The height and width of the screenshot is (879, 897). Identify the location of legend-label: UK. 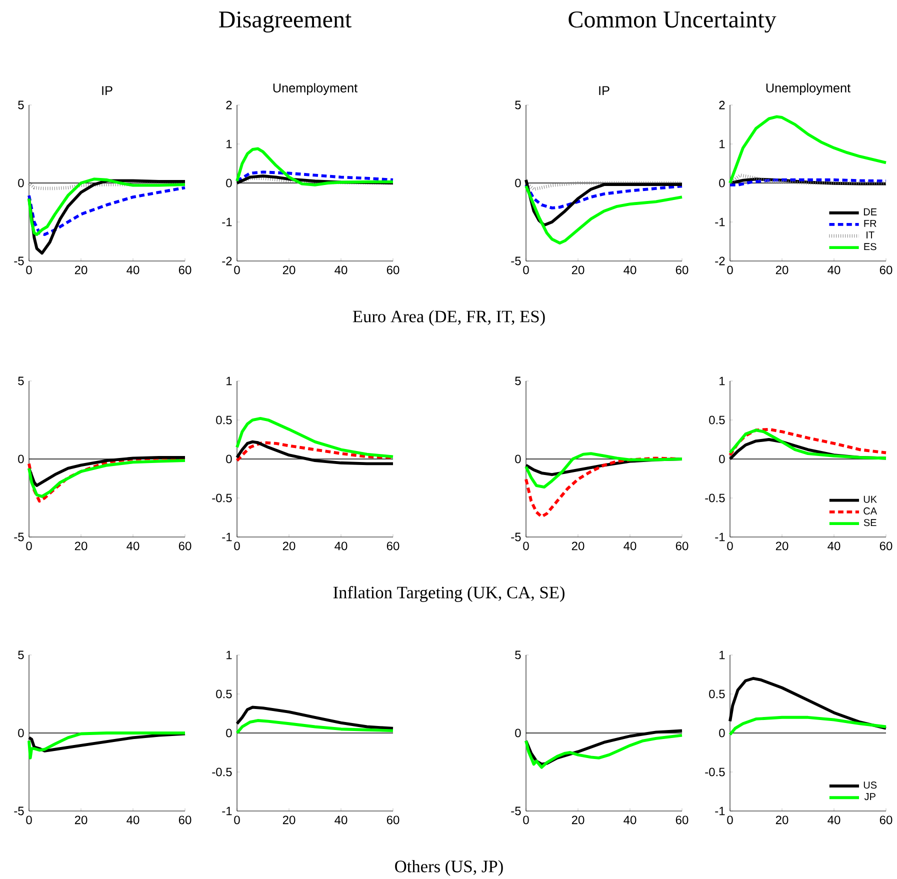
(870, 499).